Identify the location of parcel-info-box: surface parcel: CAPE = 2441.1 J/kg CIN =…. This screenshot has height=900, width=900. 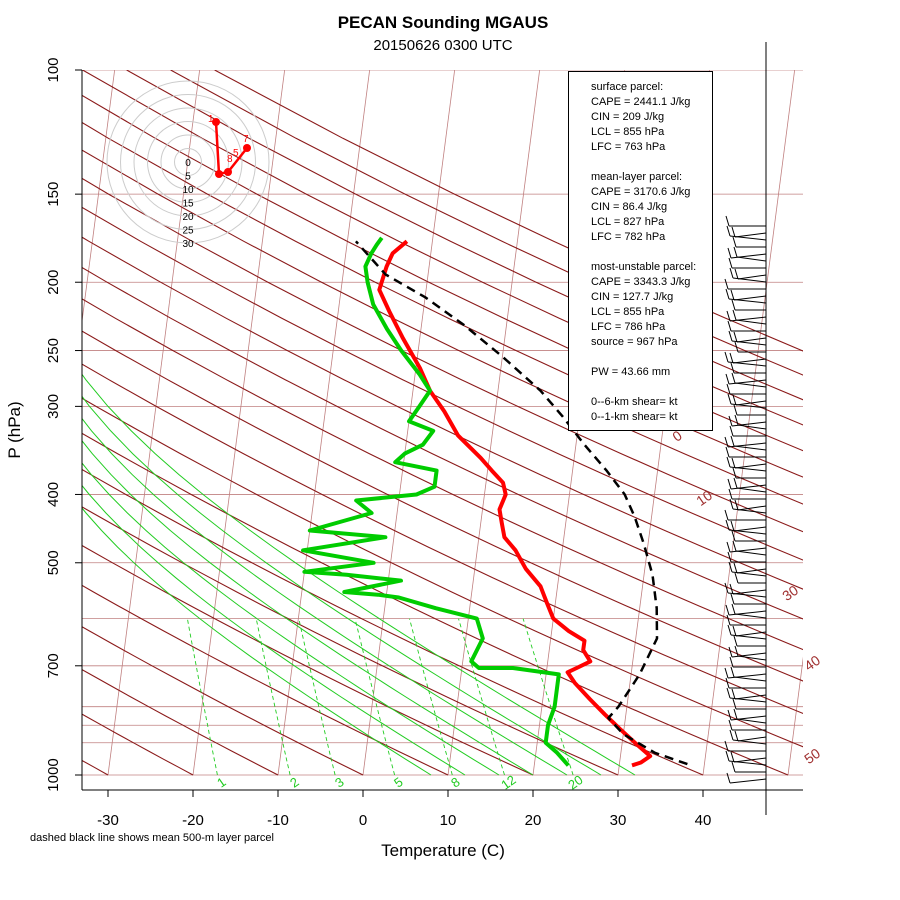
(640, 251).